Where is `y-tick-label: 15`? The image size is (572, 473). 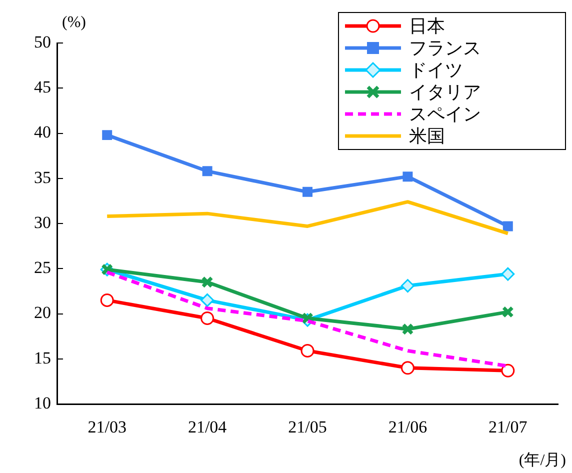
y-tick-label: 15 is located at coordinates (42, 358).